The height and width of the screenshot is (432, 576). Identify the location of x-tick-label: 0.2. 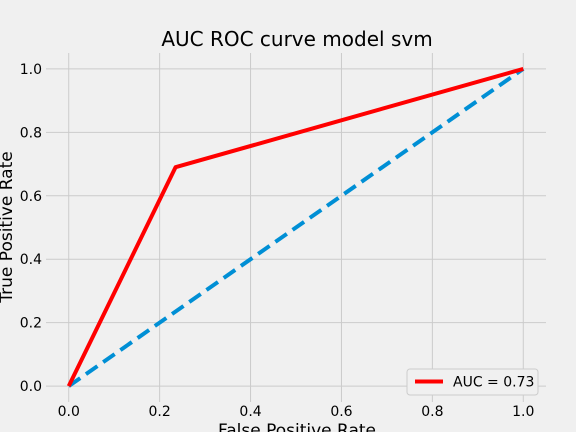
(160, 412).